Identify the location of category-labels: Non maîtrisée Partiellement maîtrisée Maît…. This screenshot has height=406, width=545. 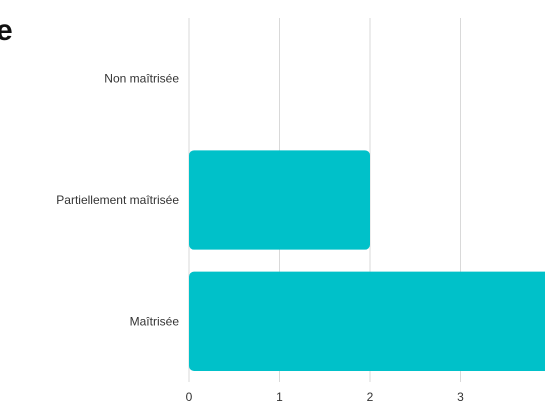
(117, 200).